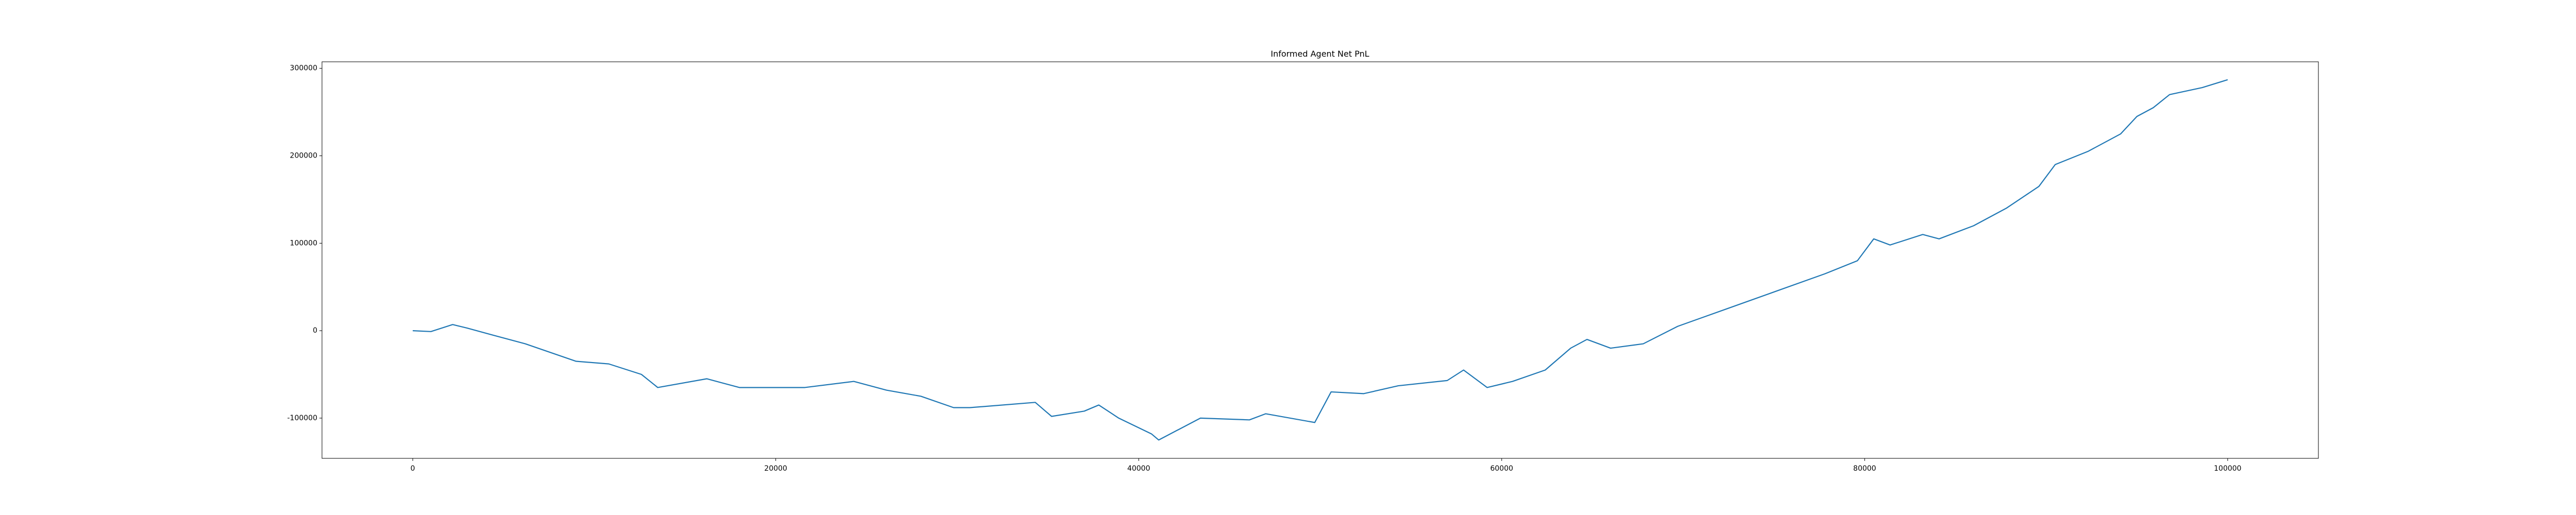 This screenshot has width=2576, height=515. Describe the element at coordinates (303, 68) in the screenshot. I see `y-tick-label: 300000` at that location.